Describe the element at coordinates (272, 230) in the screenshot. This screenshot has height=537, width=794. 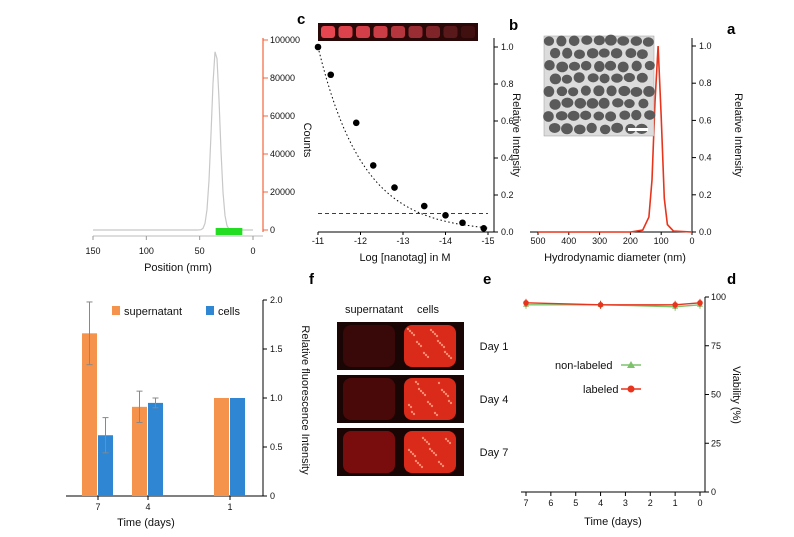
I see `panel-c-ytick-label: 0` at that location.